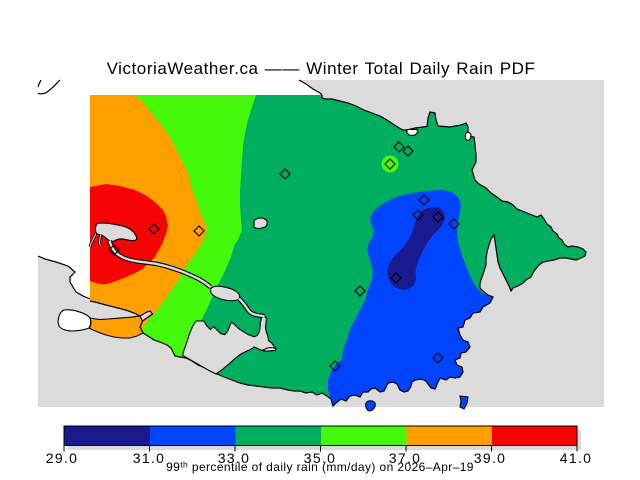  I want to click on svg-text: 31.0, so click(149, 458).